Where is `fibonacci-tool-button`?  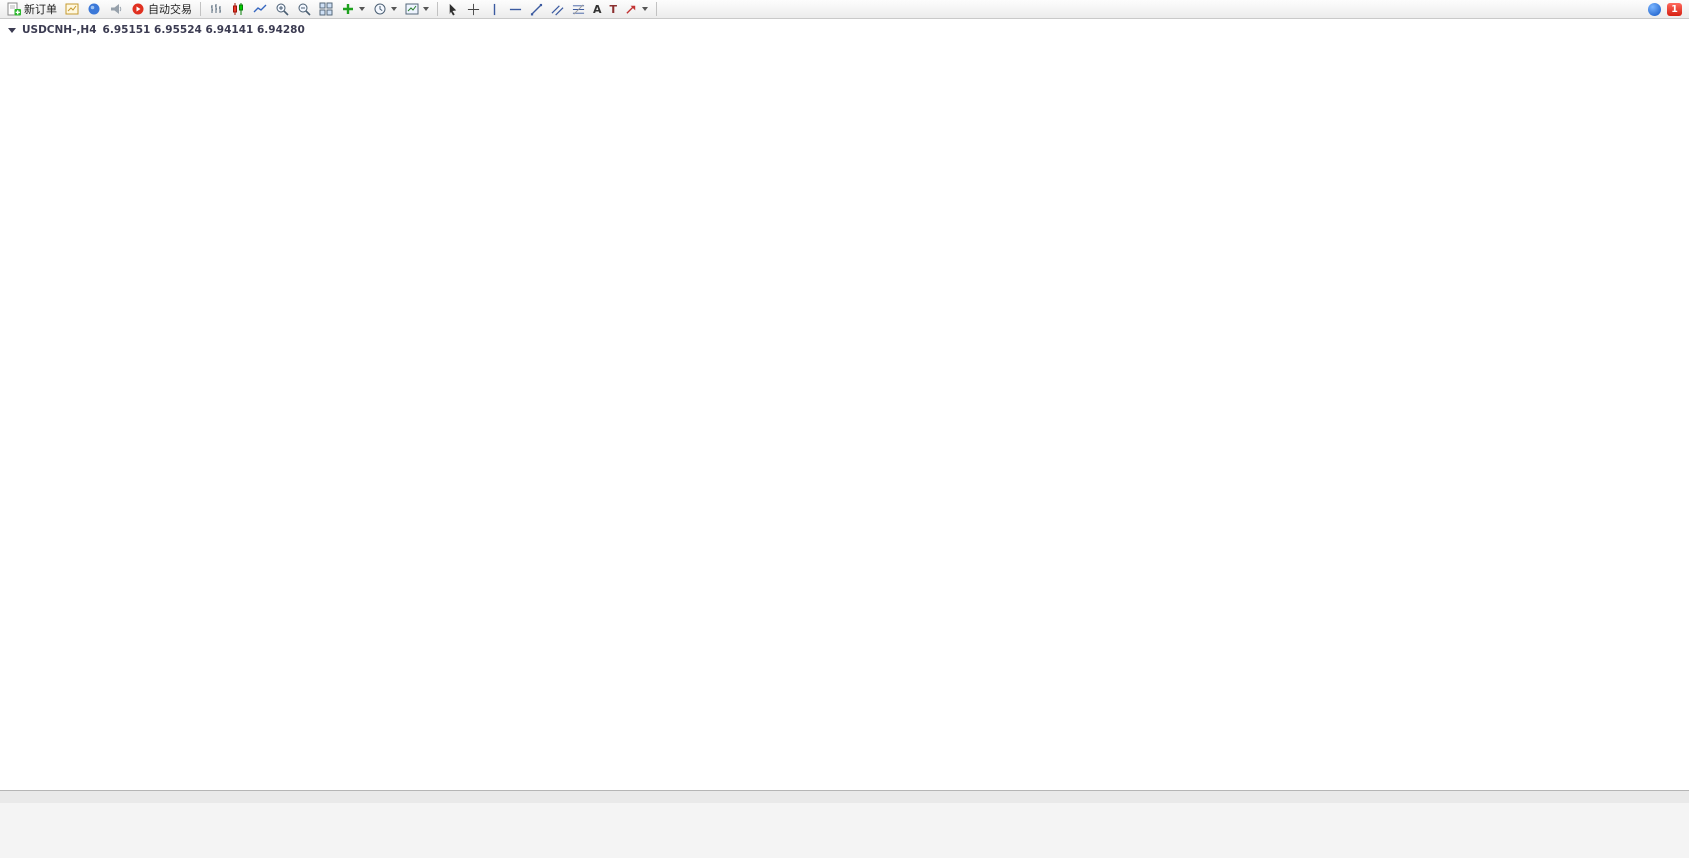 fibonacci-tool-button is located at coordinates (578, 9).